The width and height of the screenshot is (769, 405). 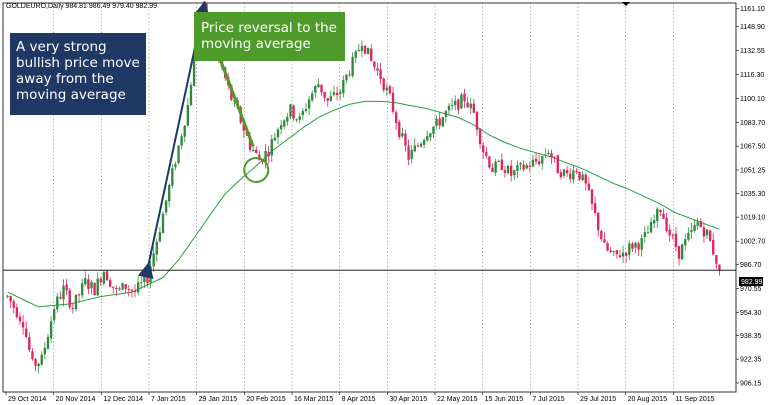 I want to click on y-tick-label: 1051.25, so click(x=752, y=170).